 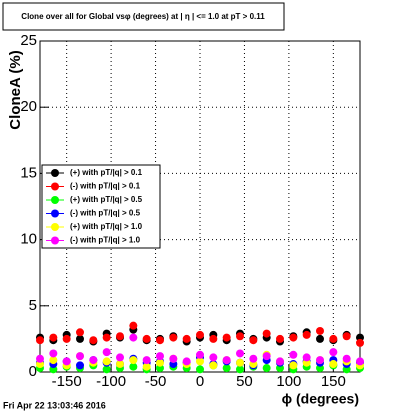 I want to click on title-box, so click(x=143, y=16).